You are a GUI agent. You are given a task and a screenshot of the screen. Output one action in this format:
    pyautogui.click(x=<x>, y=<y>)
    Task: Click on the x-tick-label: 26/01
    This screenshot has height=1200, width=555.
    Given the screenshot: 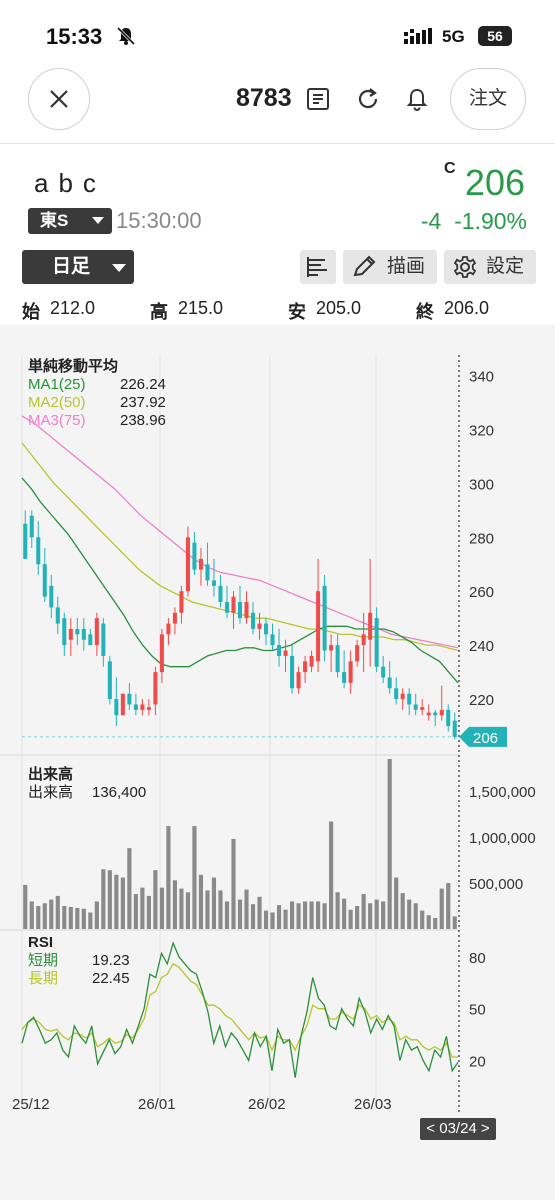 What is the action you would take?
    pyautogui.click(x=157, y=1104)
    